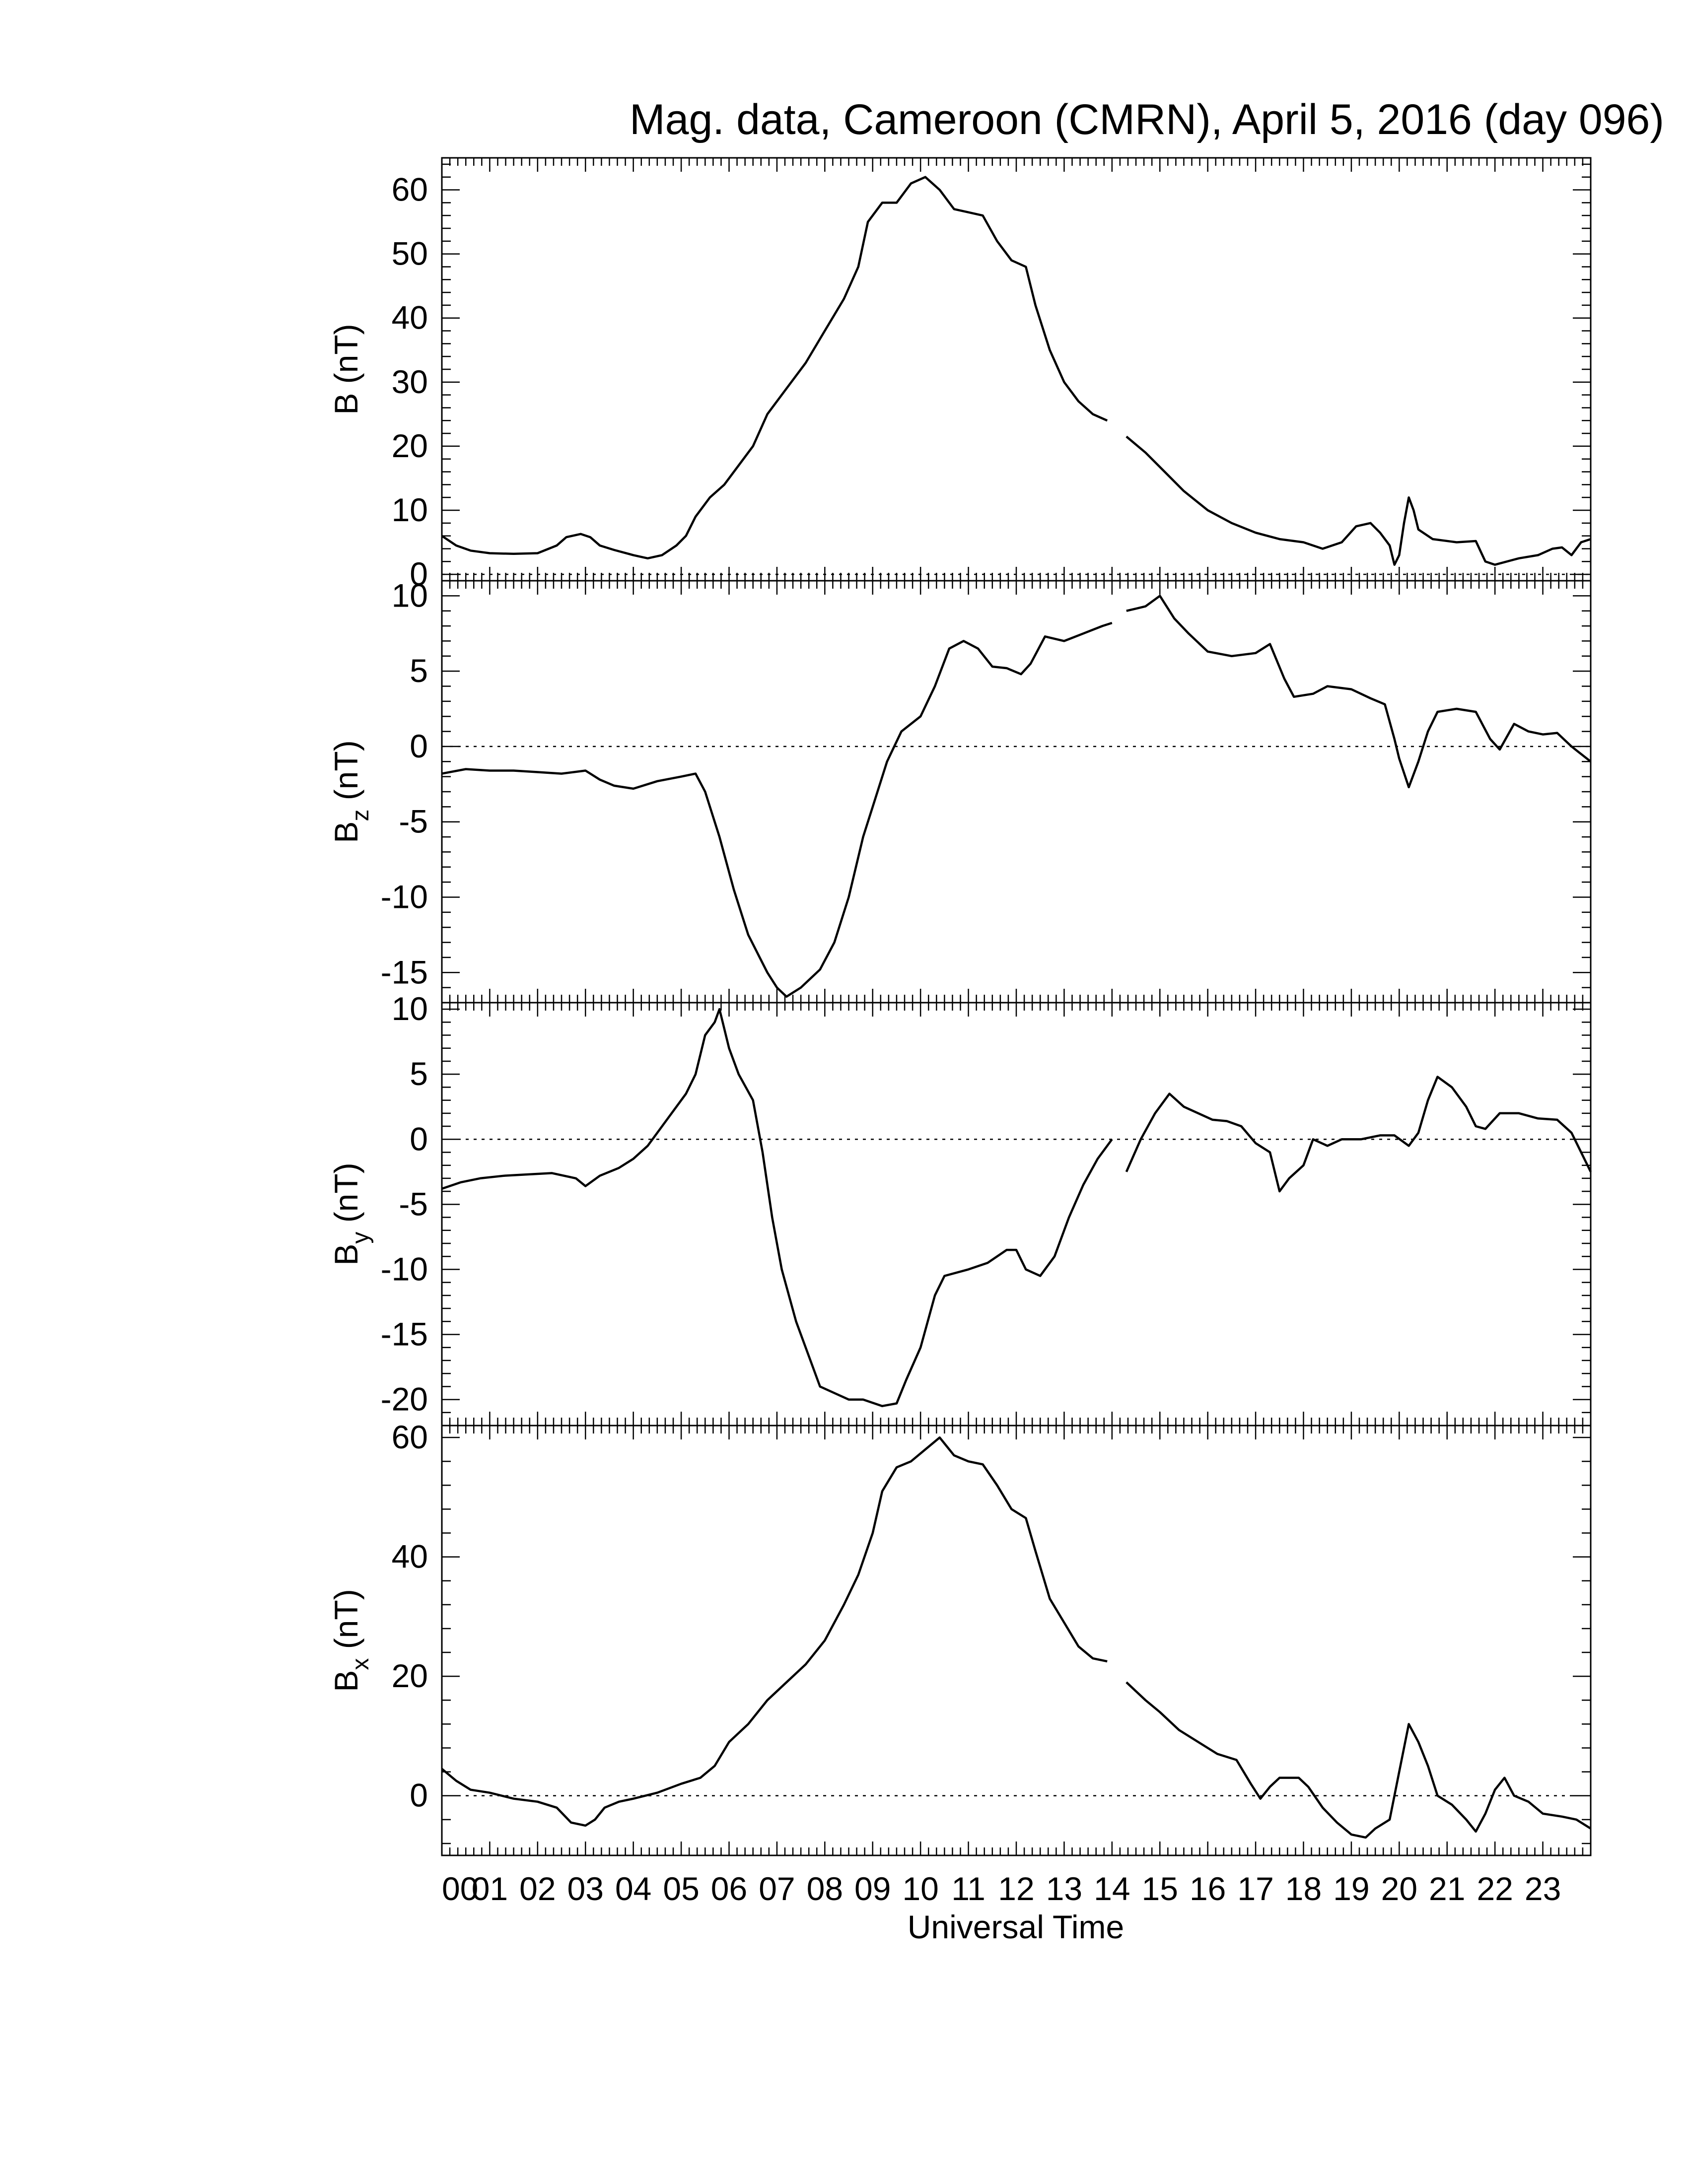 The height and width of the screenshot is (2184, 1688). I want to click on y-tick-label: 30, so click(410, 381).